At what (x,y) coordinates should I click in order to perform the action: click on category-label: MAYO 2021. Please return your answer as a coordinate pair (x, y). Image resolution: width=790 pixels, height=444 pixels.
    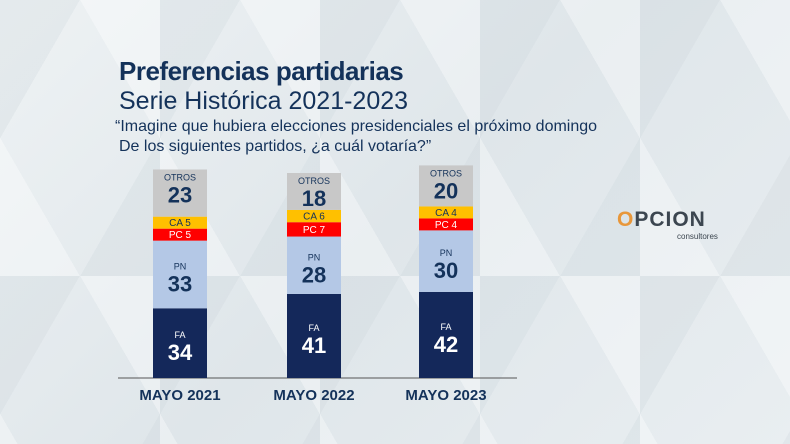
    Looking at the image, I should click on (179, 395).